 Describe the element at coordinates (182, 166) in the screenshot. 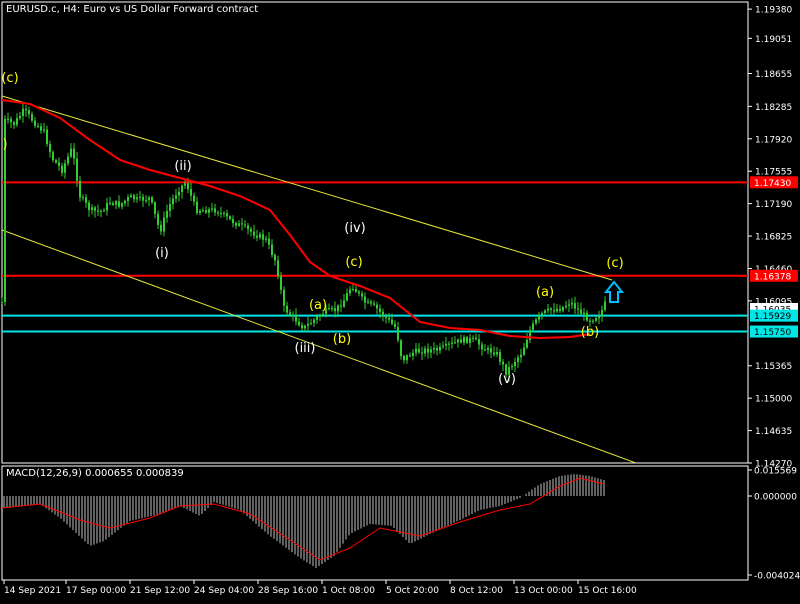

I see `wave-label: (ii)` at that location.